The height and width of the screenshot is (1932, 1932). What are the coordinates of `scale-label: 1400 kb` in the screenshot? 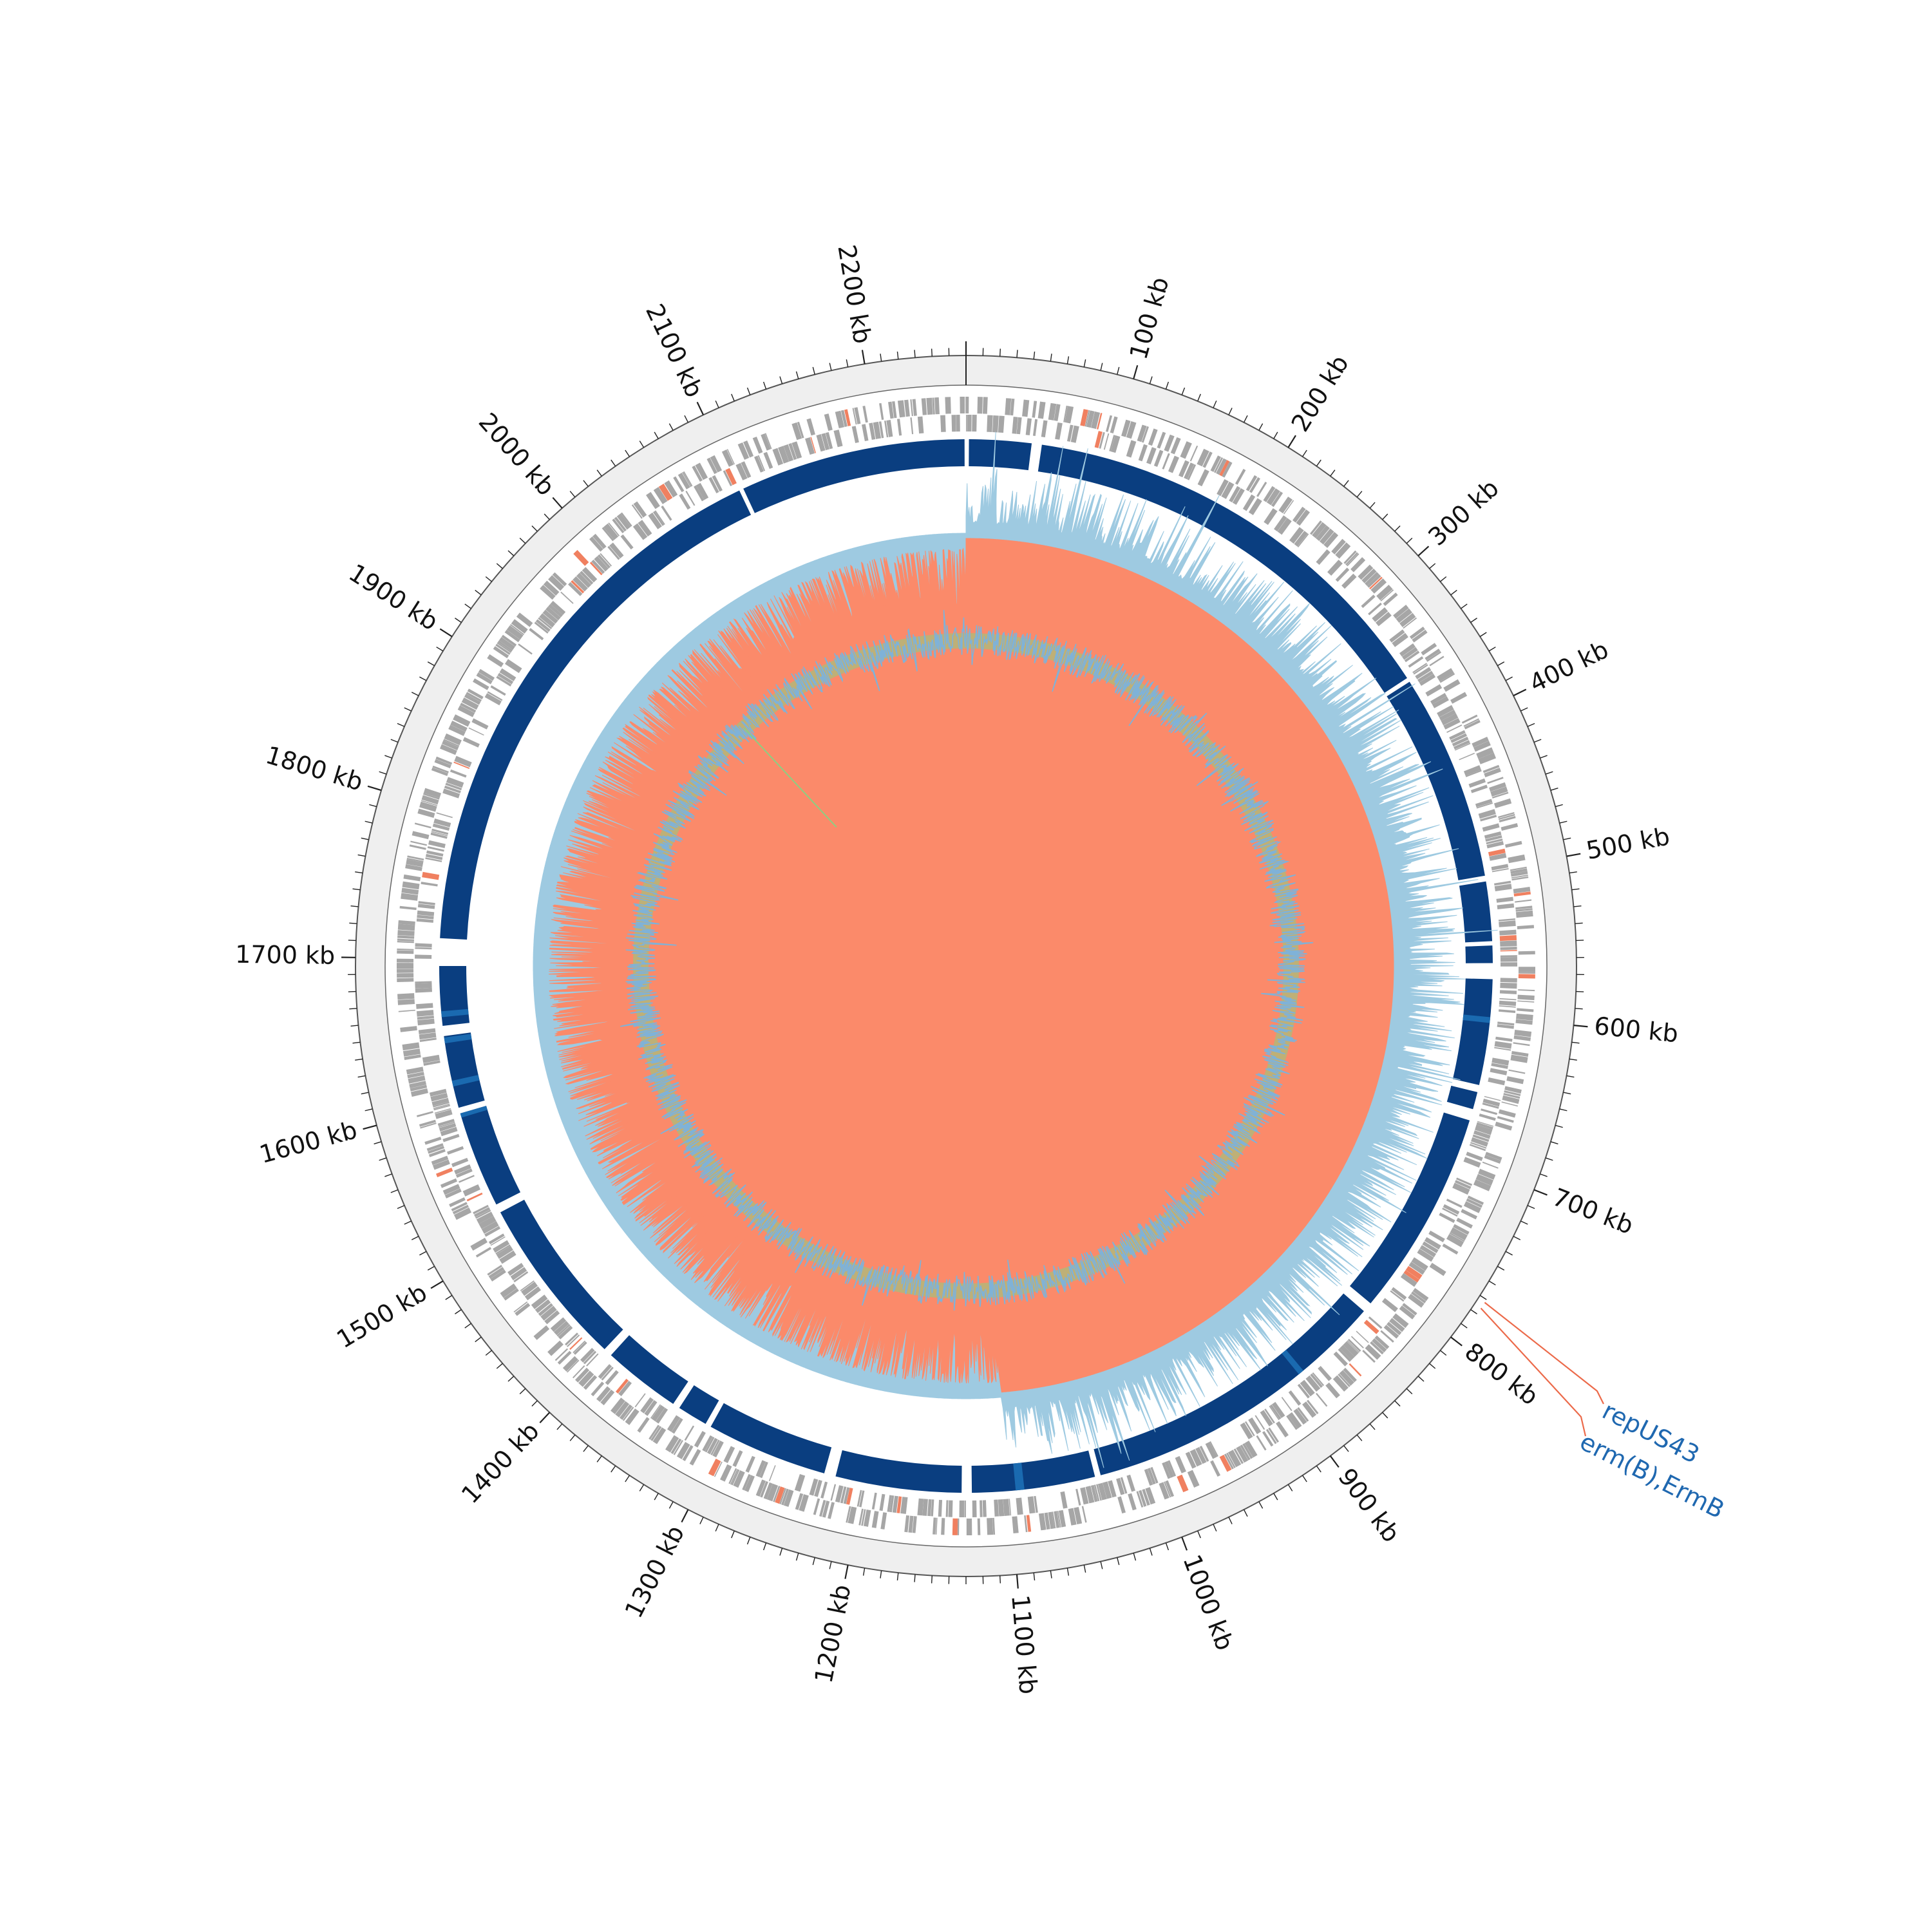 It's located at (500, 1463).